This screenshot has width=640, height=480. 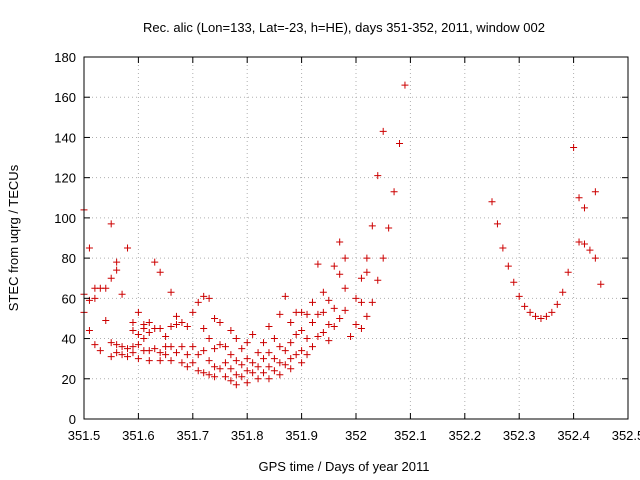 I want to click on x-tick-label: 352, so click(x=356, y=435).